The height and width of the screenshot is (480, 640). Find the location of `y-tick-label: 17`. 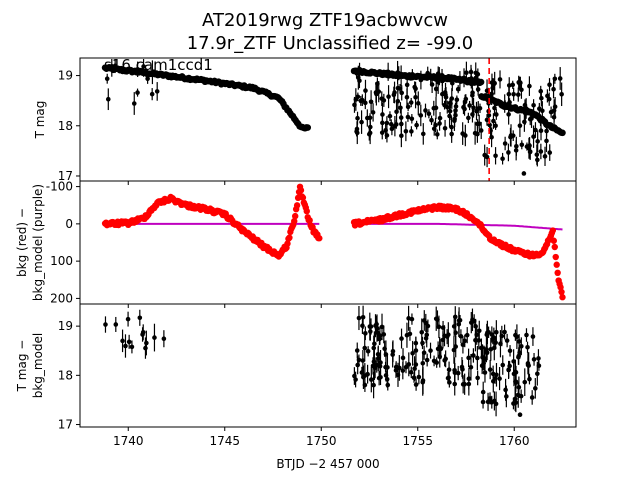

y-tick-label: 17 is located at coordinates (65, 425).